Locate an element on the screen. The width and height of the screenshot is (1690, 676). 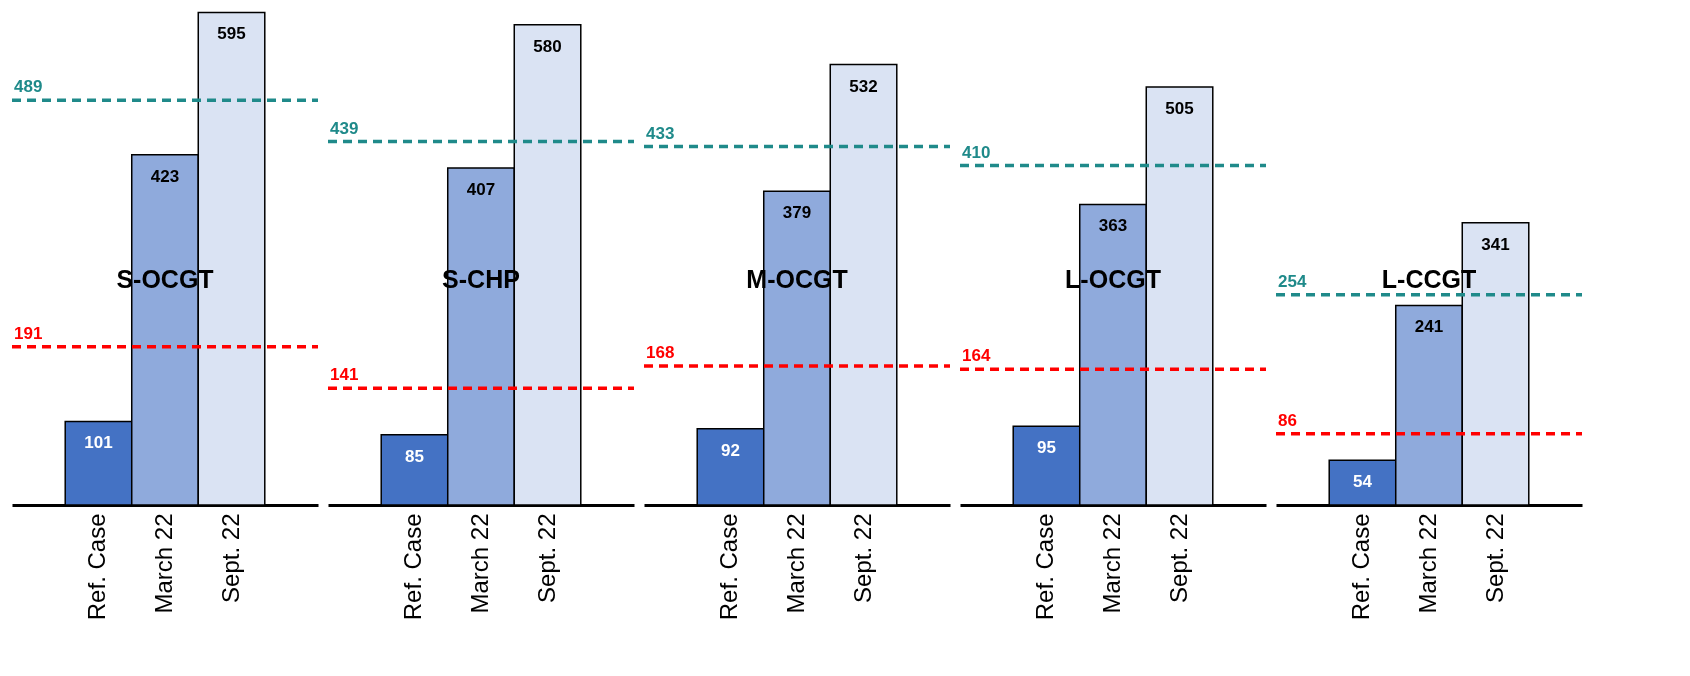
data-label: 505 is located at coordinates (1179, 108).